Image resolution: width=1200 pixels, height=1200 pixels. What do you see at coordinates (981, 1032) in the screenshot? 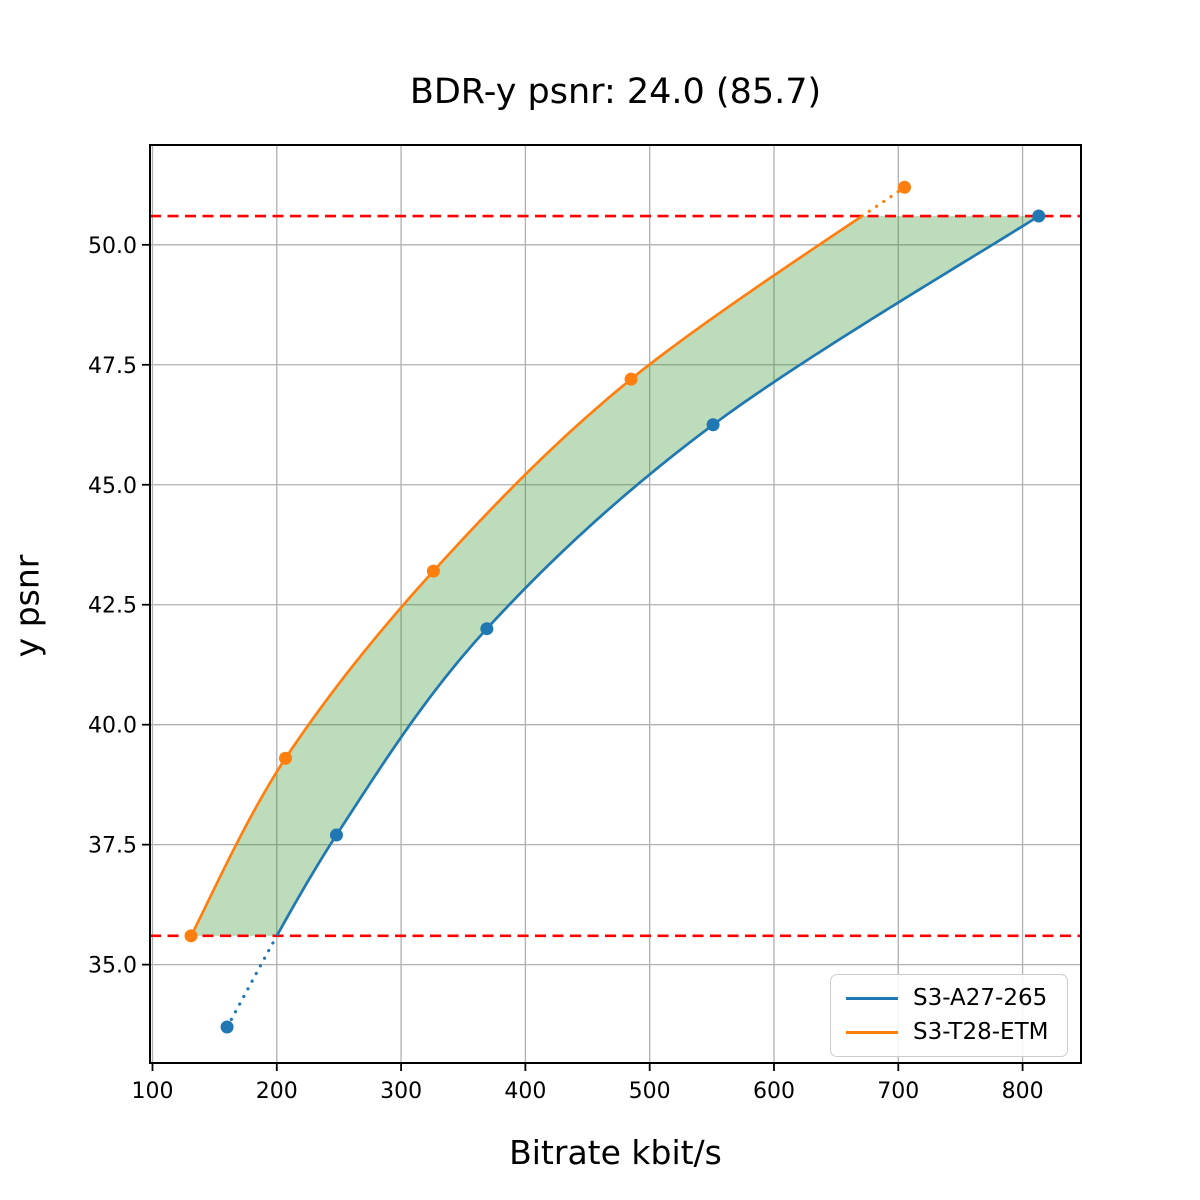
I see `legend-label: S3-T28-ETM` at bounding box center [981, 1032].